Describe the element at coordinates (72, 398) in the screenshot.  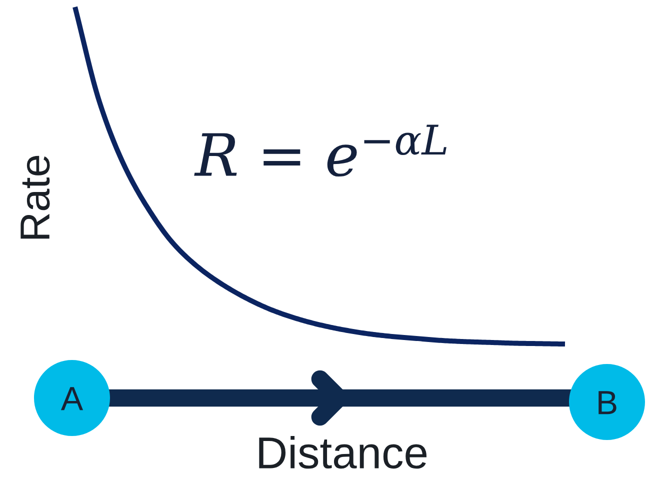
I see `annotation: A` at that location.